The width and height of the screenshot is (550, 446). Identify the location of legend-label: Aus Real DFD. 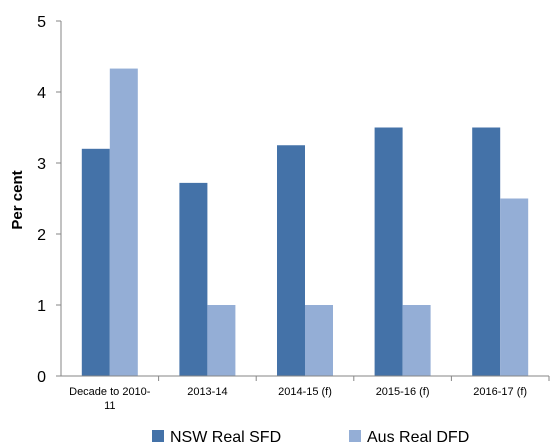
(418, 437).